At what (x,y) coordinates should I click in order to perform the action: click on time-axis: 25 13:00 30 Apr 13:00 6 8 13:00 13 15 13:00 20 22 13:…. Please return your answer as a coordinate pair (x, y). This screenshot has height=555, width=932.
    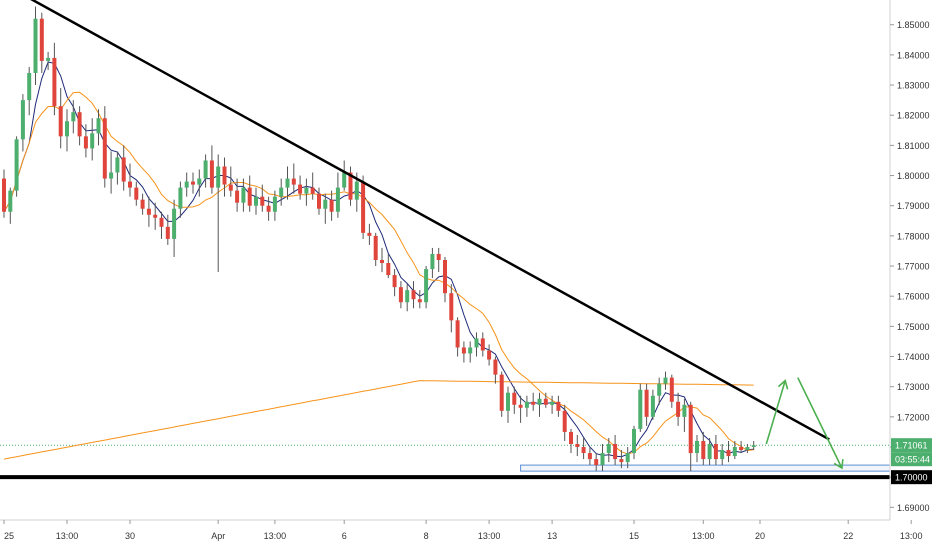
    Looking at the image, I should click on (466, 535).